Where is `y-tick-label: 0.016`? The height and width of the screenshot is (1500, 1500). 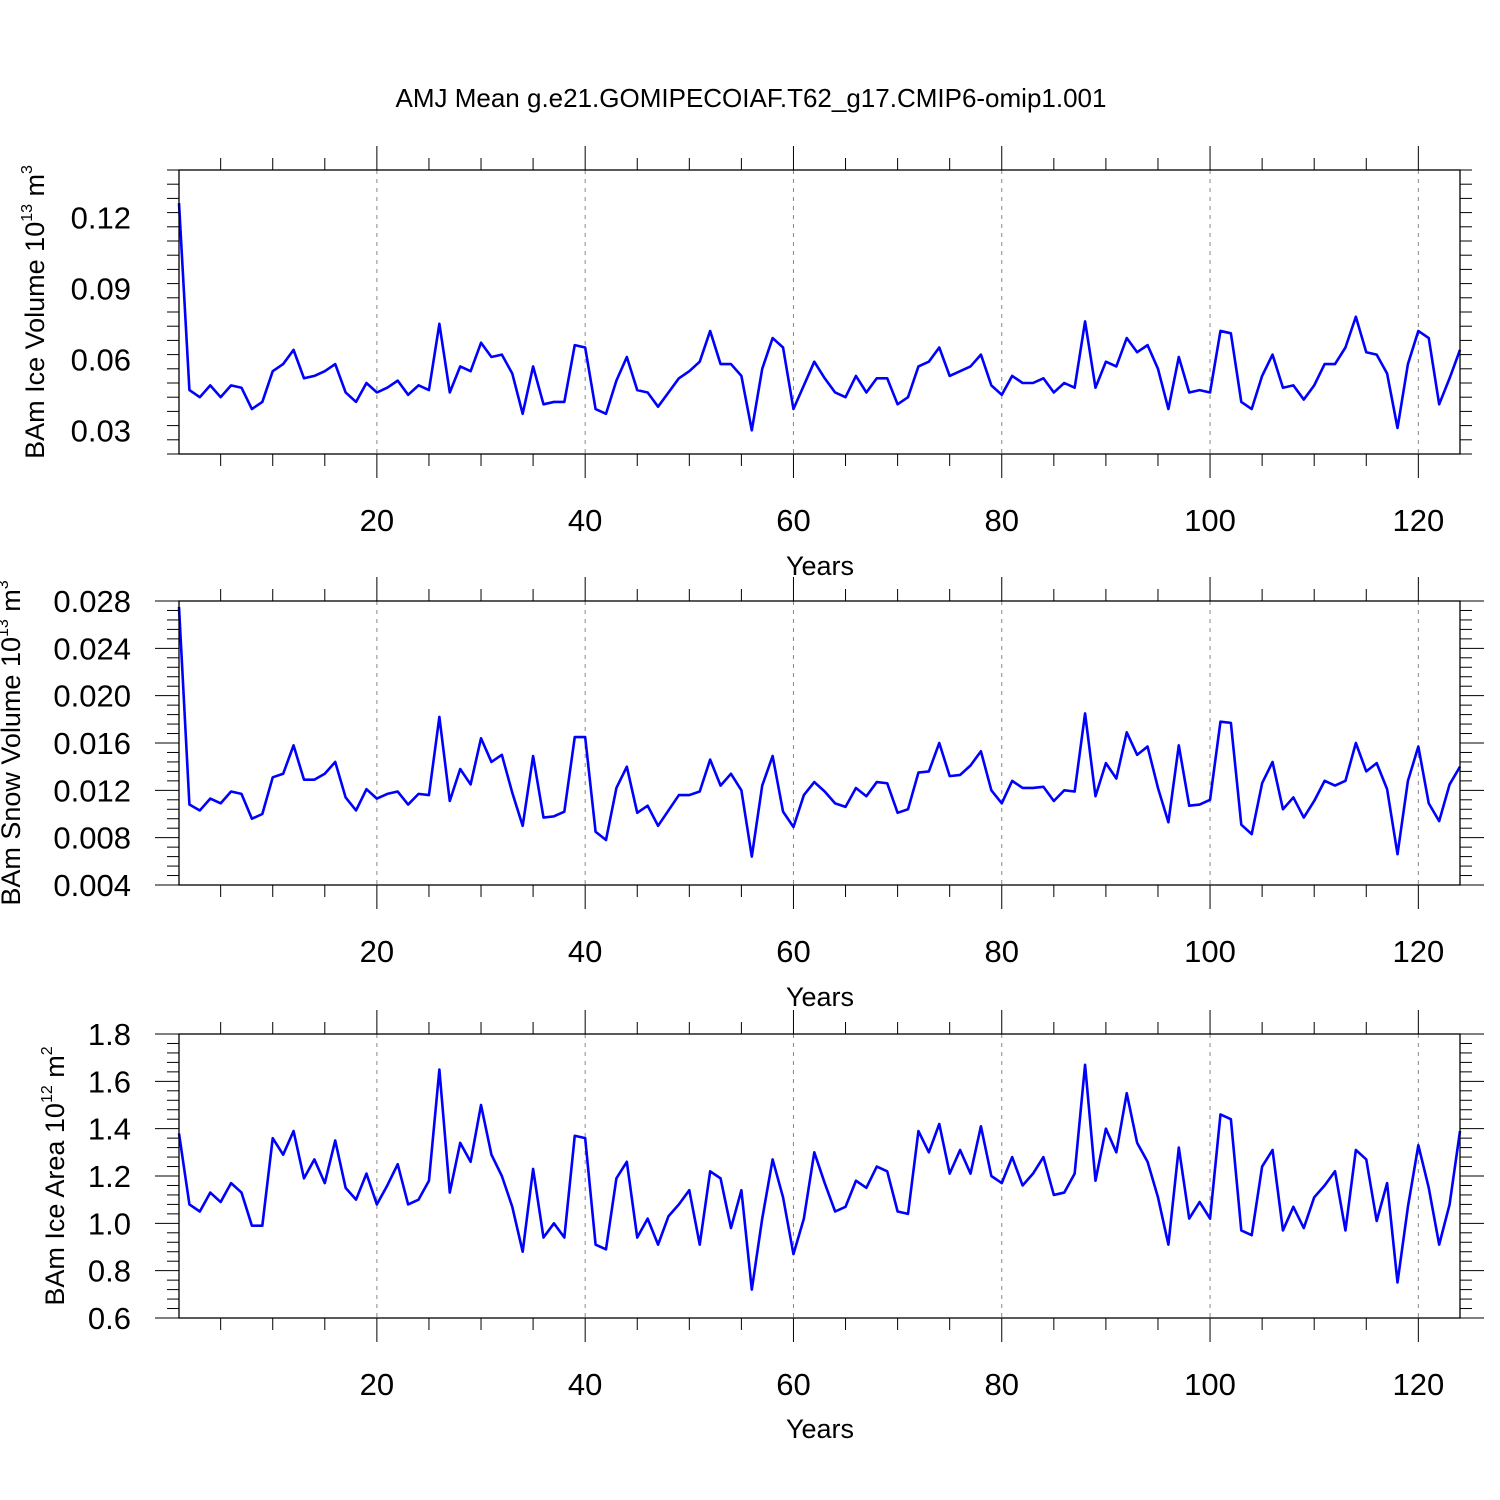
y-tick-label: 0.016 is located at coordinates (92, 743).